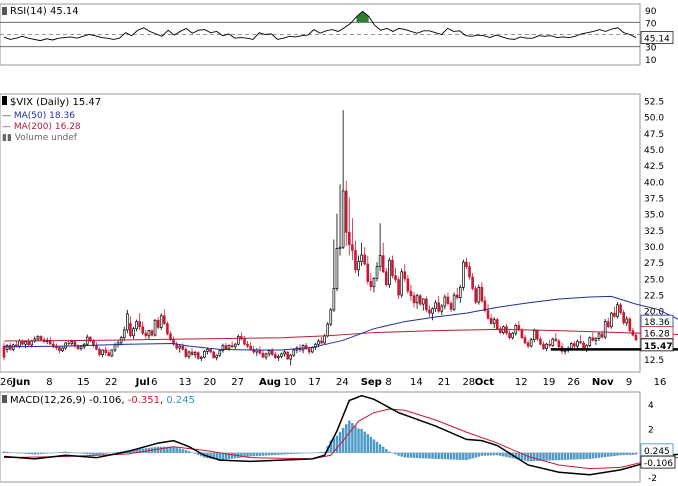 The height and width of the screenshot is (486, 678). What do you see at coordinates (342, 382) in the screenshot?
I see `x-tick-label: 24` at bounding box center [342, 382].